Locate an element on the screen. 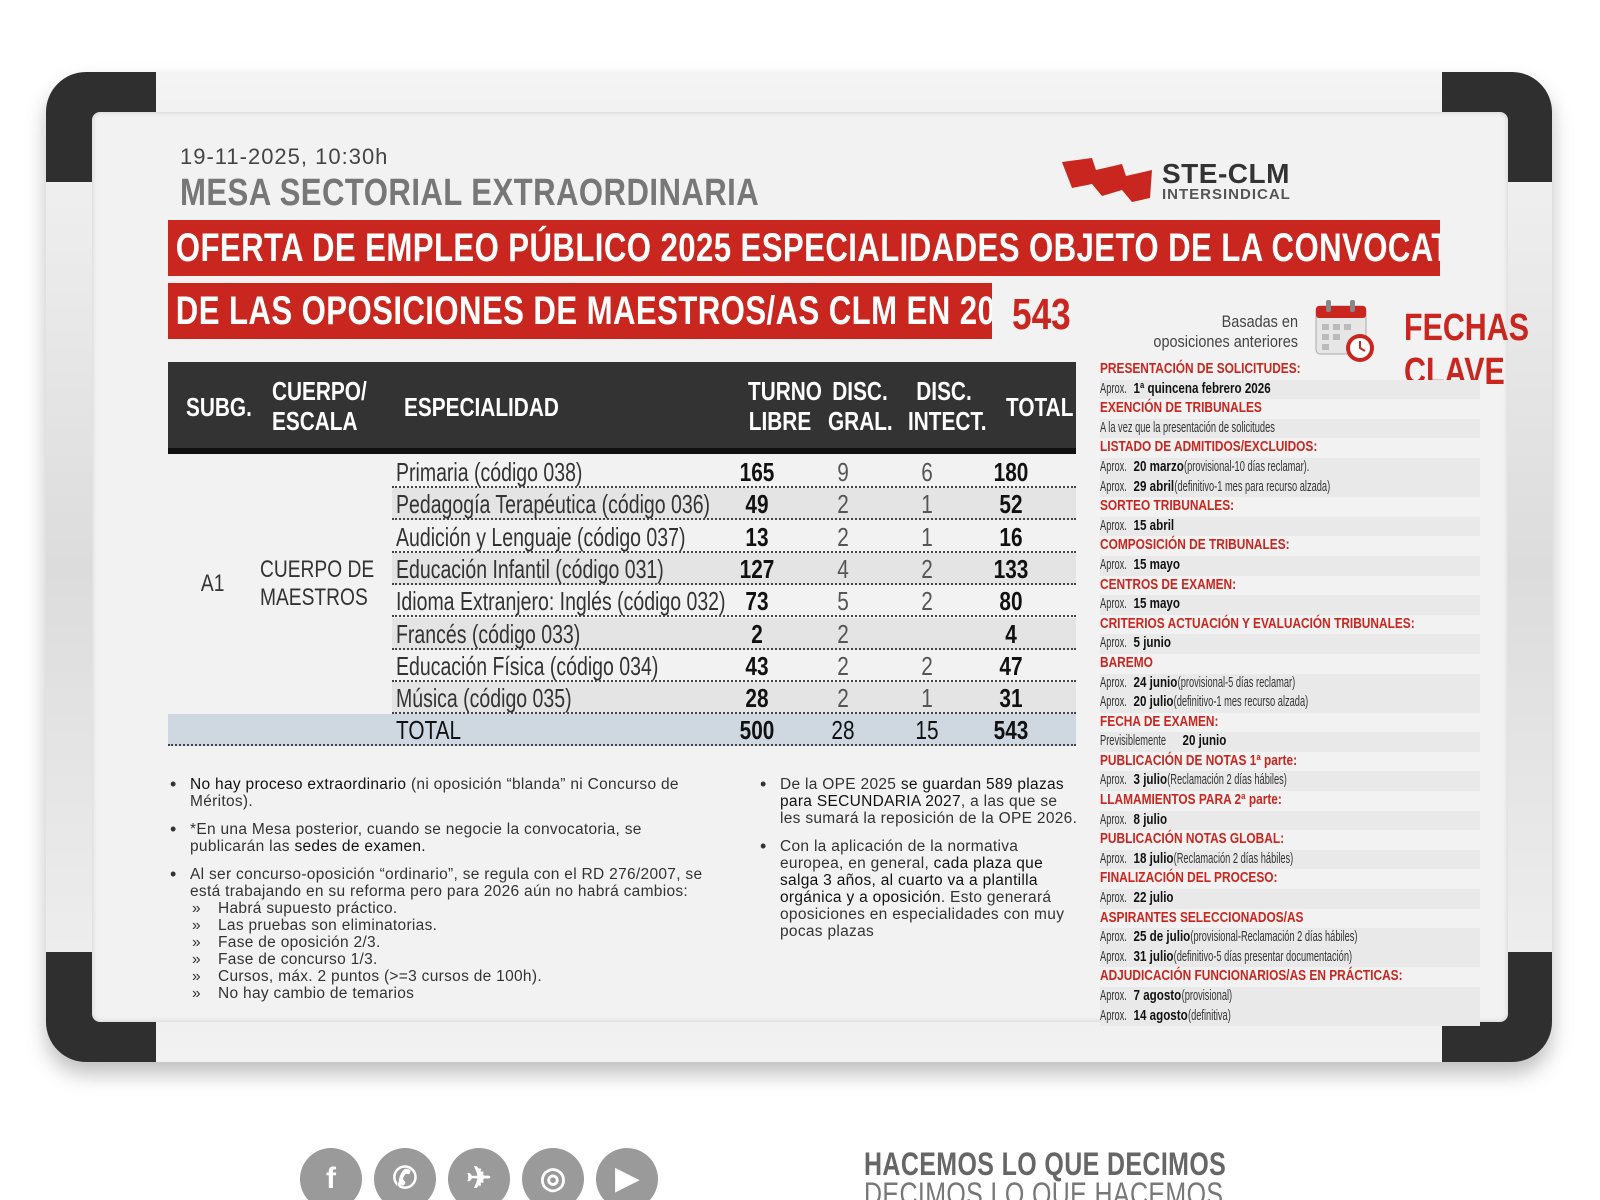 Image resolution: width=1600 pixels, height=1200 pixels. th-disc-intect: DISC. INTECT. is located at coordinates (947, 406).